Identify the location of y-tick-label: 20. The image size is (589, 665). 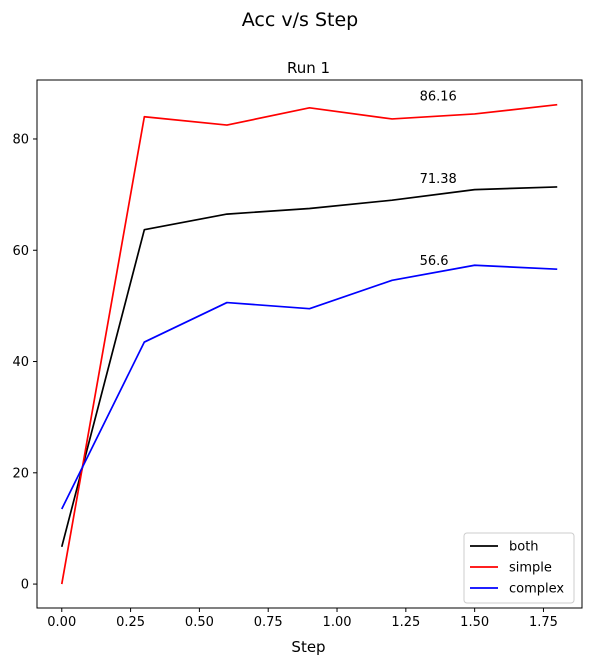
(20, 473).